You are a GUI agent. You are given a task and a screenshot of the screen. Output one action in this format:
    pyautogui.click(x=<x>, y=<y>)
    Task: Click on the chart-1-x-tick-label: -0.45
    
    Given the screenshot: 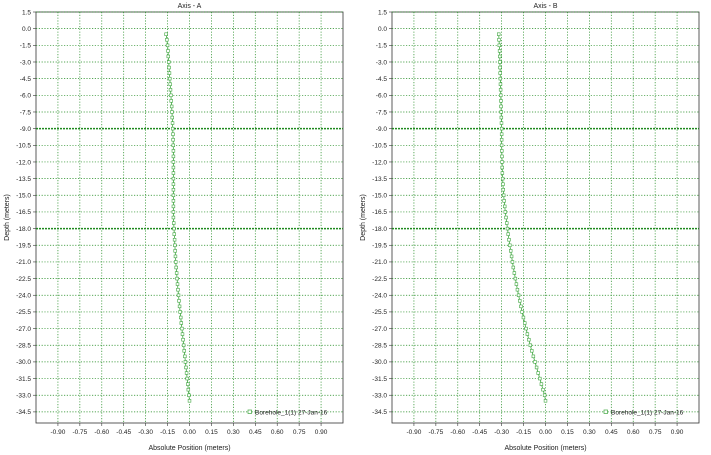 What is the action you would take?
    pyautogui.click(x=479, y=432)
    